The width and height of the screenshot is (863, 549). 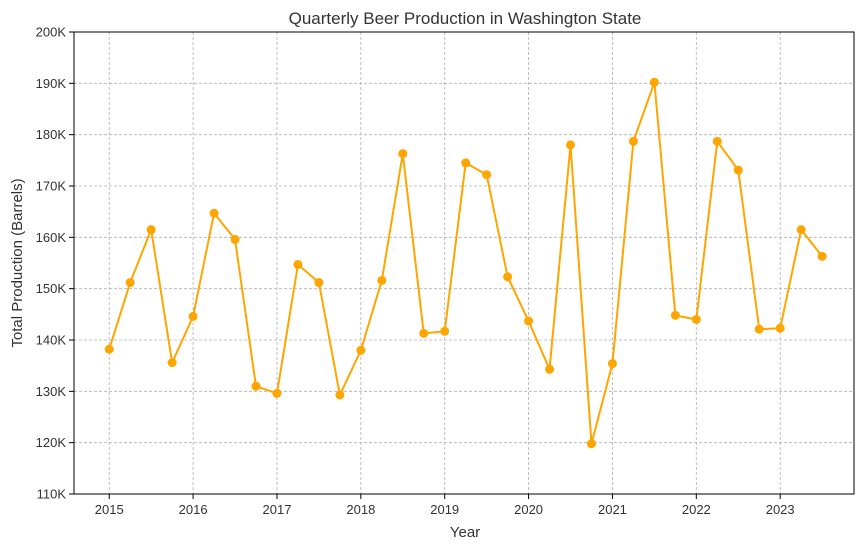 What do you see at coordinates (52, 494) in the screenshot?
I see `y-tick-label: 110K` at bounding box center [52, 494].